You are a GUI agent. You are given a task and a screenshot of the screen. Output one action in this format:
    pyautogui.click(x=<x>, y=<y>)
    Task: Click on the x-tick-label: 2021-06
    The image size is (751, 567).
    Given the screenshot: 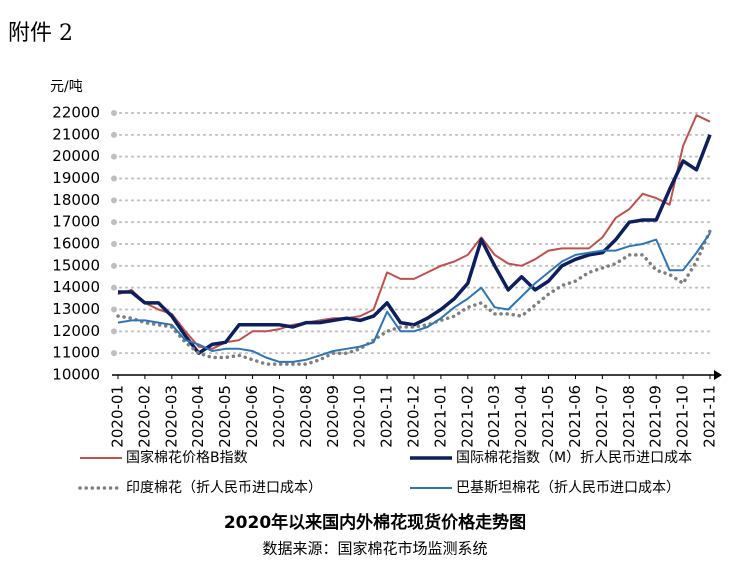 What is the action you would take?
    pyautogui.click(x=575, y=416)
    